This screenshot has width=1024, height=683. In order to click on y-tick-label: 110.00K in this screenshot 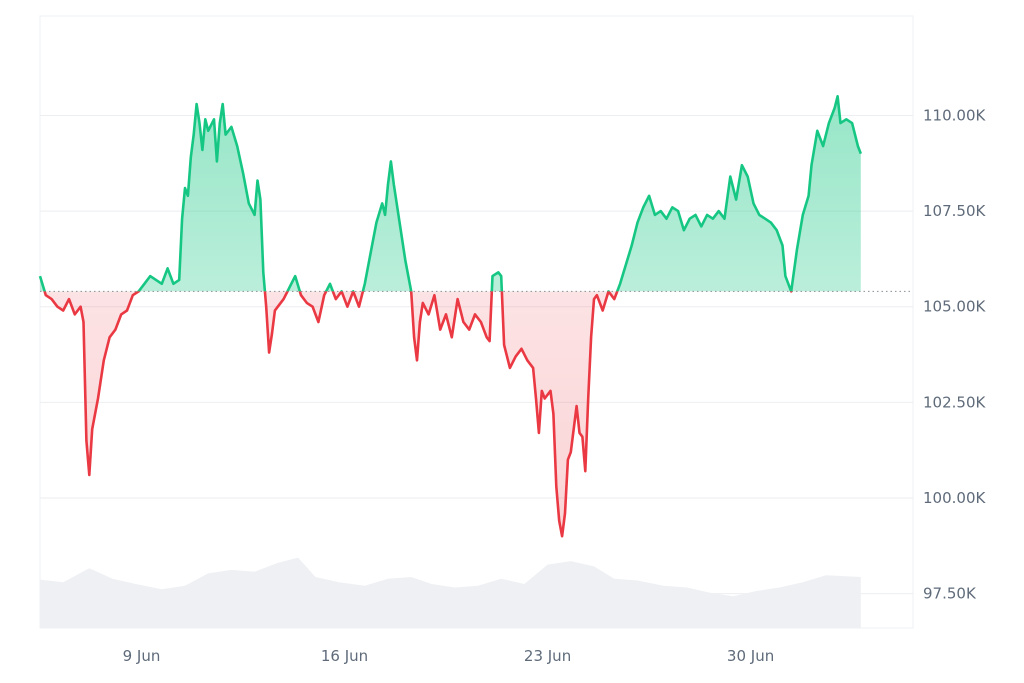, I will do `click(954, 115)`.